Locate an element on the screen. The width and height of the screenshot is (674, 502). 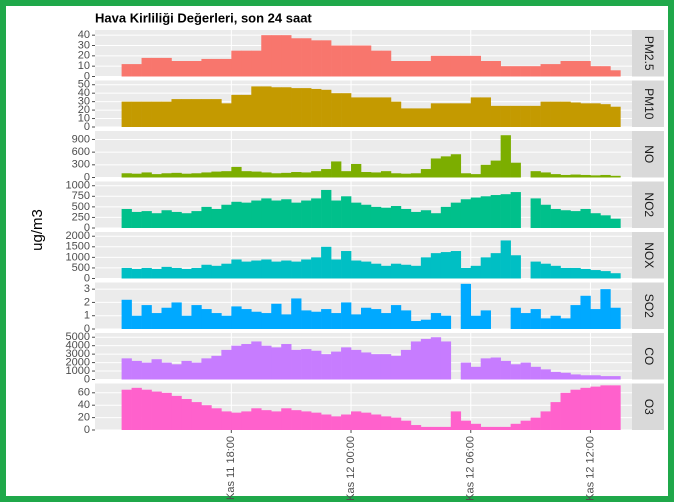
y-tick-label: 2000 is located at coordinates (78, 362).